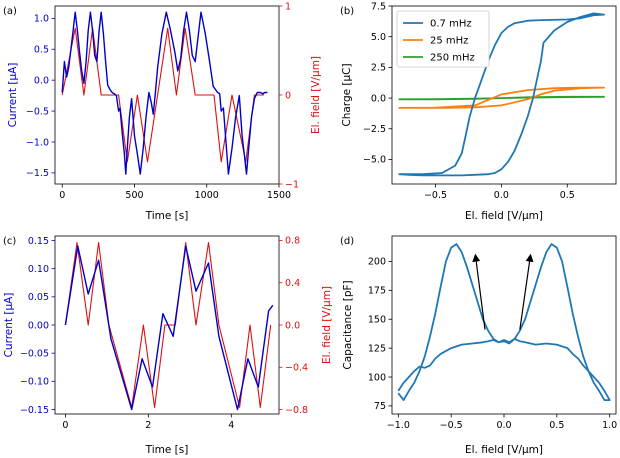 This screenshot has width=620, height=458. What do you see at coordinates (288, 6) in the screenshot?
I see `a-ytick-right-label-2: 1` at bounding box center [288, 6].